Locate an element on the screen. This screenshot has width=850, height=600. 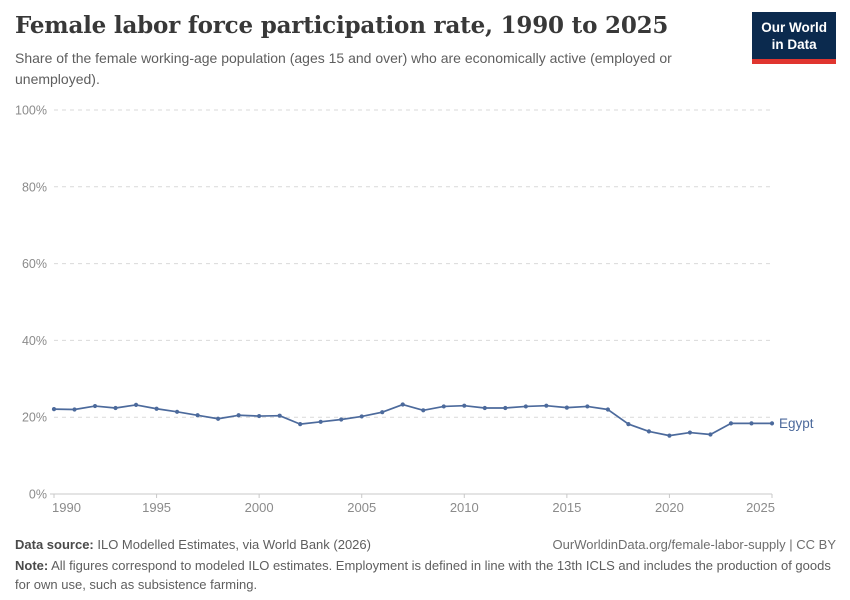
x-tick-label-2000: 2000 is located at coordinates (259, 507).